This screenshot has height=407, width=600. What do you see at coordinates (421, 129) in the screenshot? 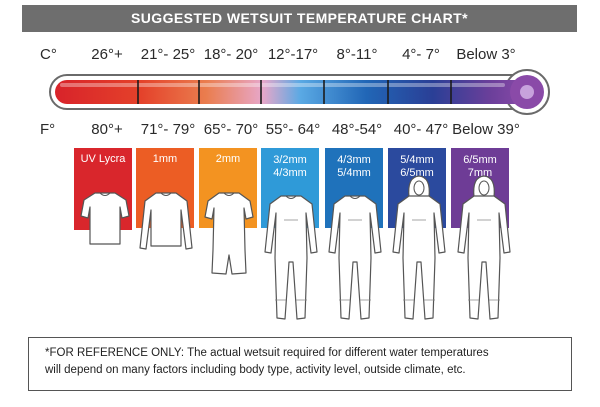
I see `fahrenheit-range-6: 40°- 47°` at bounding box center [421, 129].